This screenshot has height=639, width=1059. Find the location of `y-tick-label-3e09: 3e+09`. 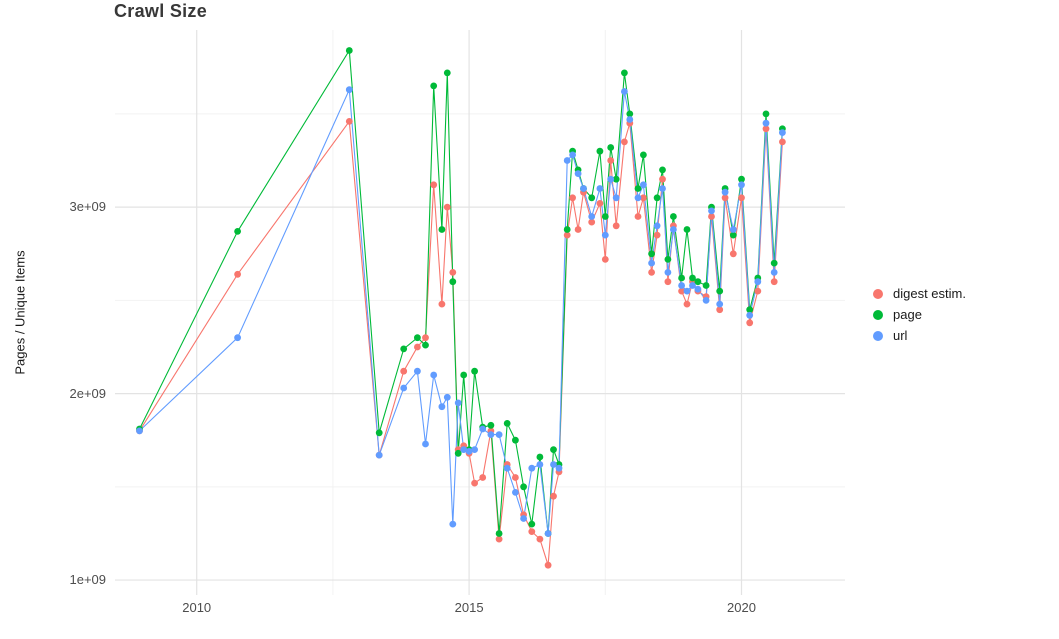

y-tick-label-3e09: 3e+09 is located at coordinates (87, 207).